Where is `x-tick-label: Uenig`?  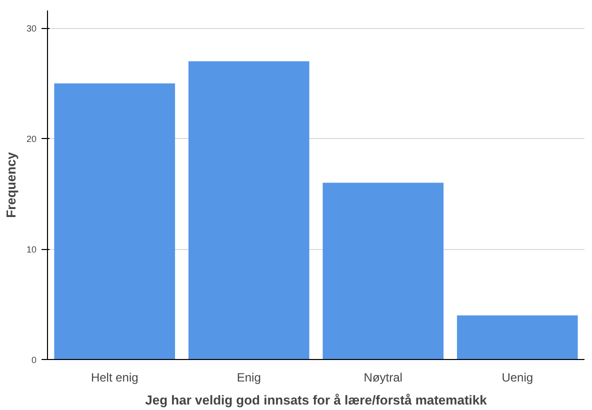 x-tick-label: Uenig is located at coordinates (518, 377).